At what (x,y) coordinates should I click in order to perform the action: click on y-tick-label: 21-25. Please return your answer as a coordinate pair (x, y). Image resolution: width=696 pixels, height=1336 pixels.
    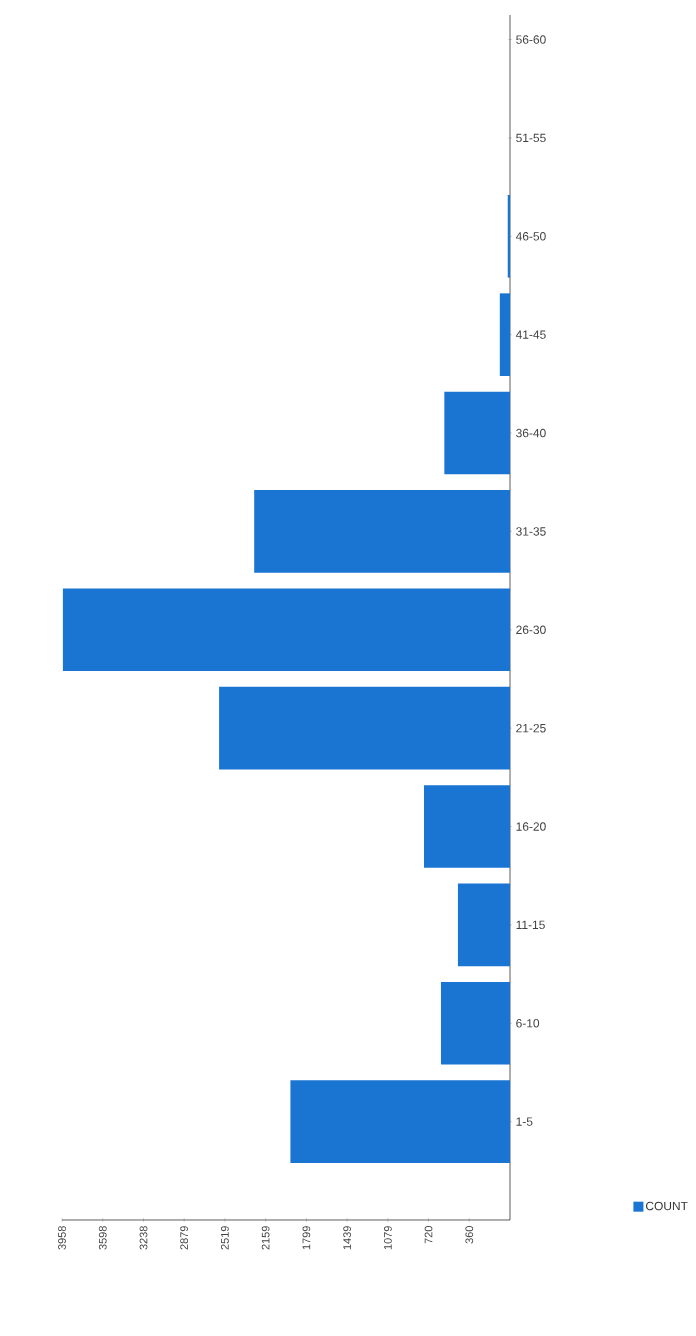
    Looking at the image, I should click on (531, 728).